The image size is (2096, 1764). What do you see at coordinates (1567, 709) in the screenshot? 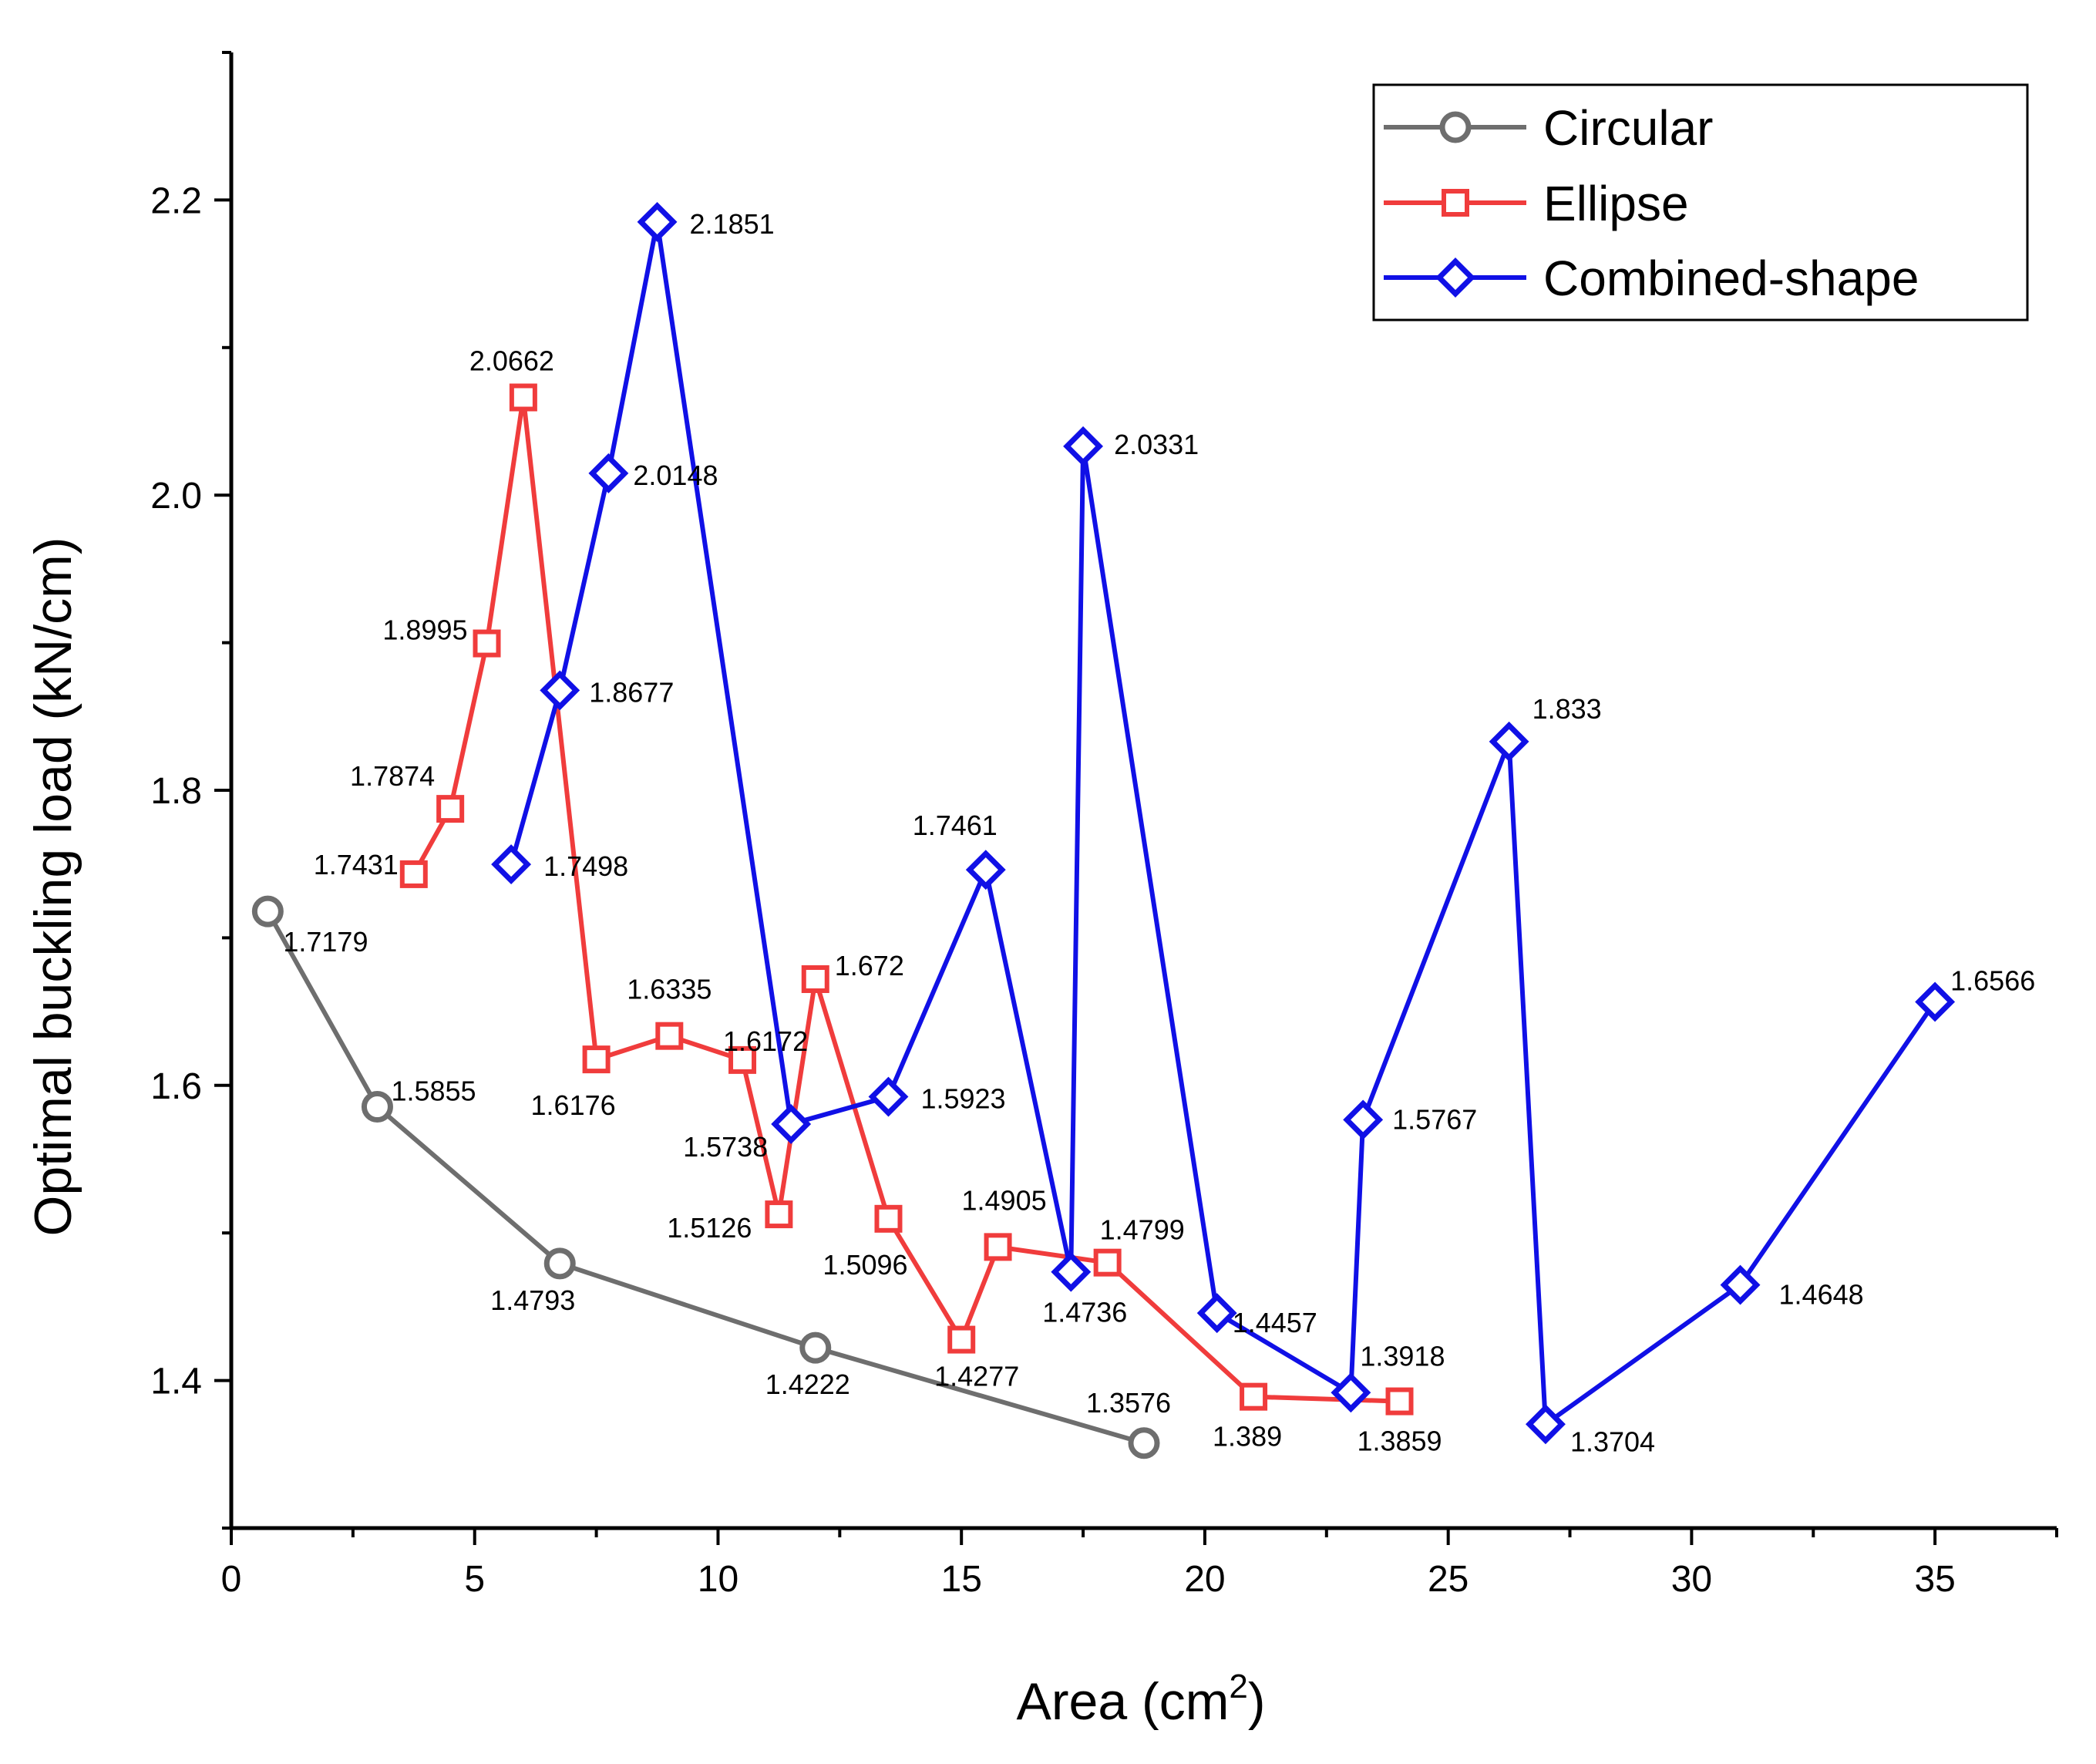
I see `data-label-combined-shape: 1.833` at bounding box center [1567, 709].